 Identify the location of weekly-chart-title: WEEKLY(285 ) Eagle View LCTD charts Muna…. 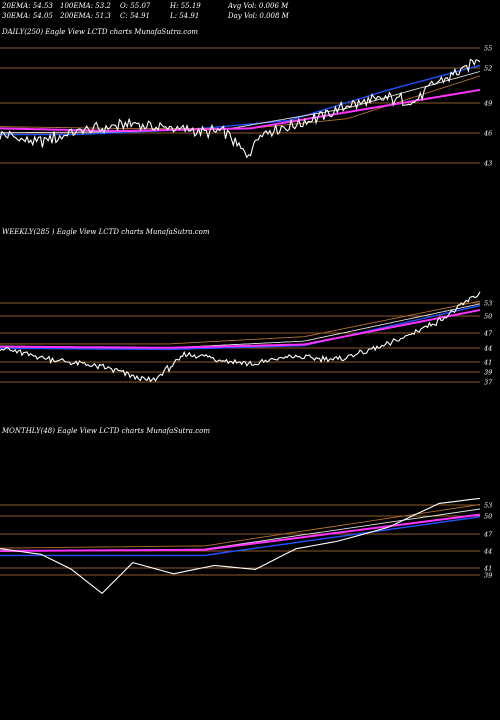
(106, 232).